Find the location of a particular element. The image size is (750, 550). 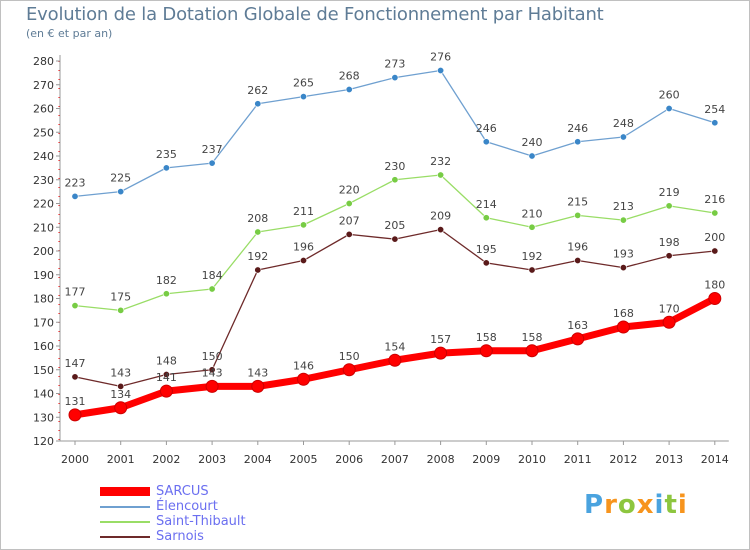

data-label: 150 is located at coordinates (349, 356).